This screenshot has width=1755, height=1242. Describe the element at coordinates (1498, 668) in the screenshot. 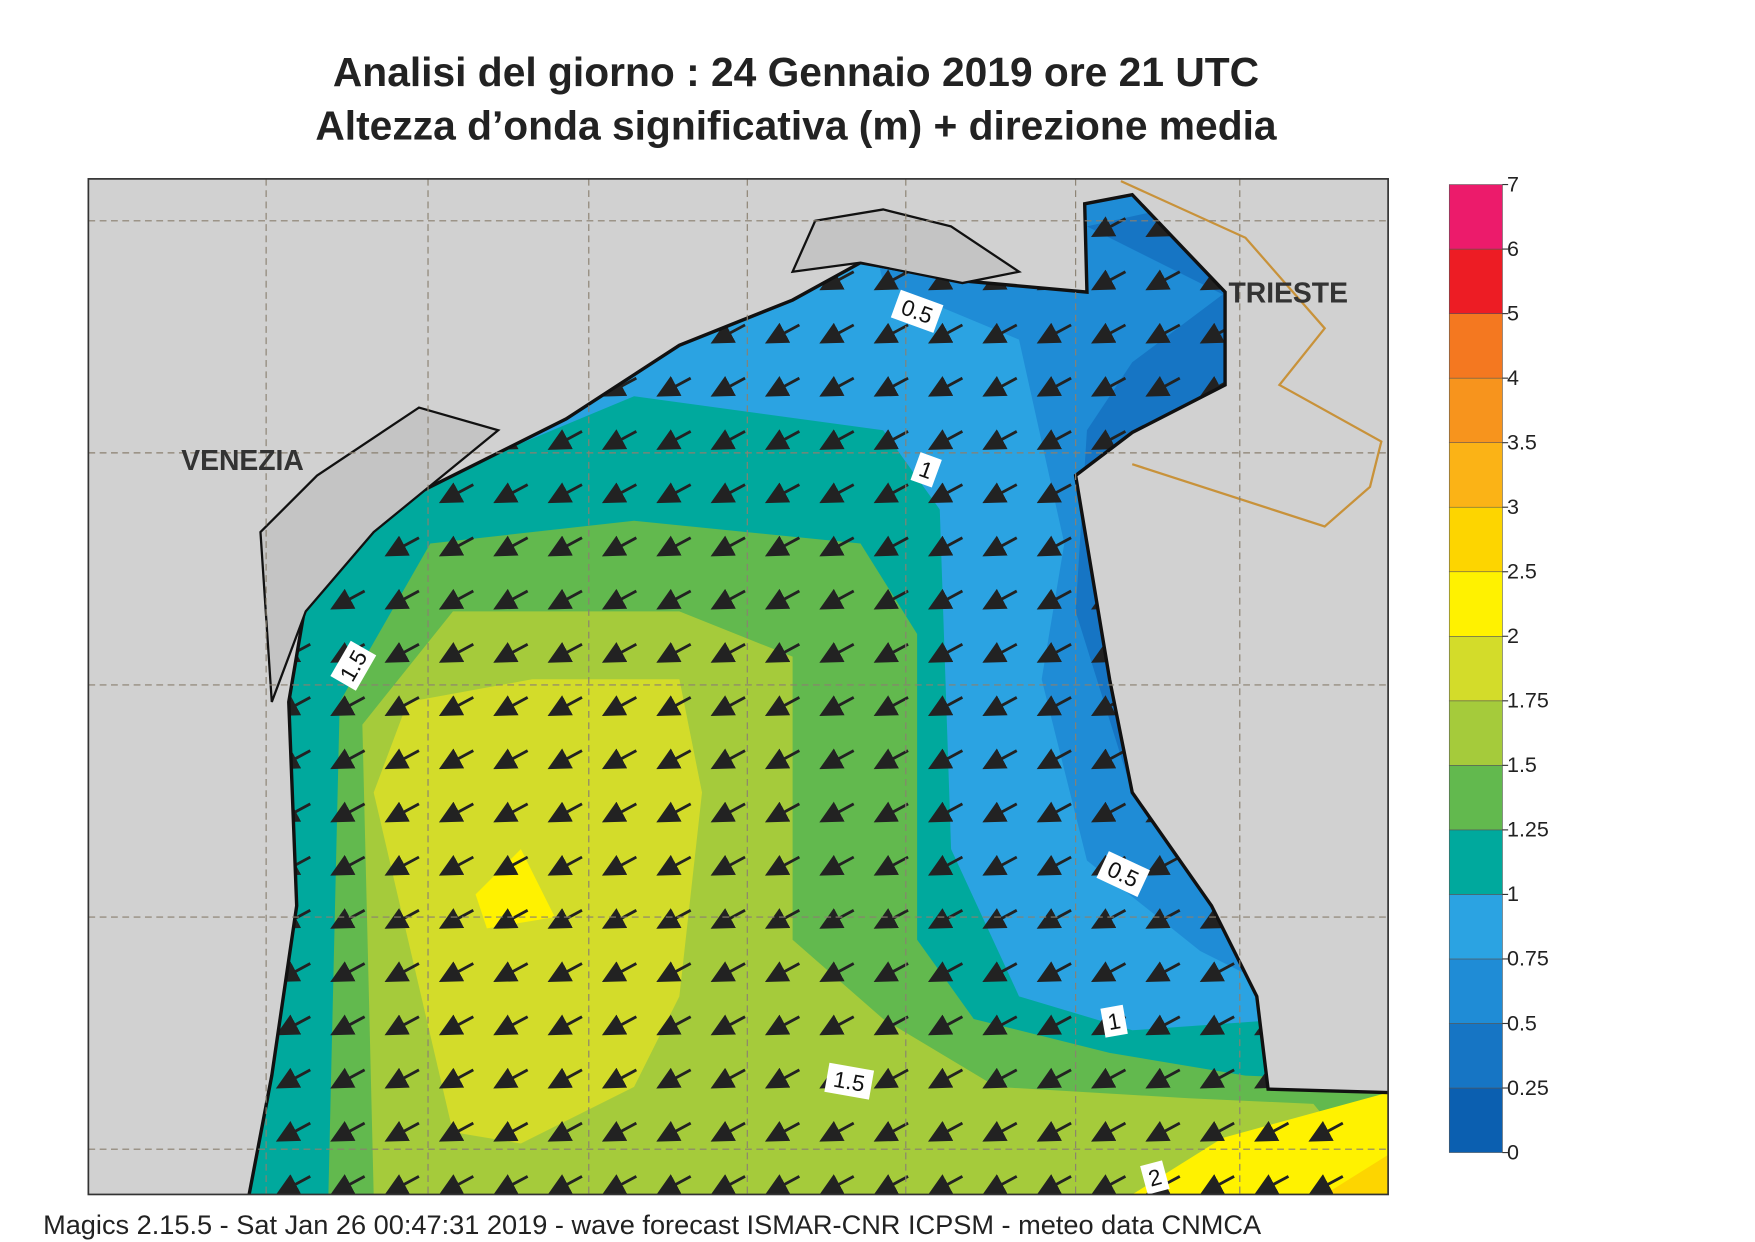

I see `colorbar: 0 0.25 0.5 0.75 1 1.25 1.5 1.75 2 2.5 3 3.5 4 5 6 7` at that location.